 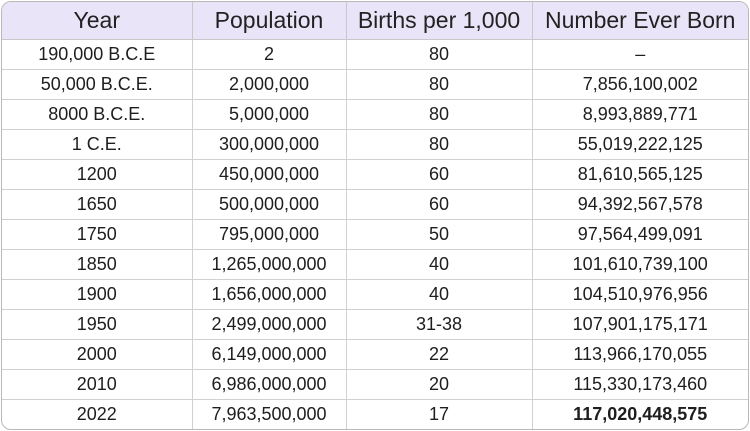 I want to click on births-cell: 31-38, so click(x=439, y=324).